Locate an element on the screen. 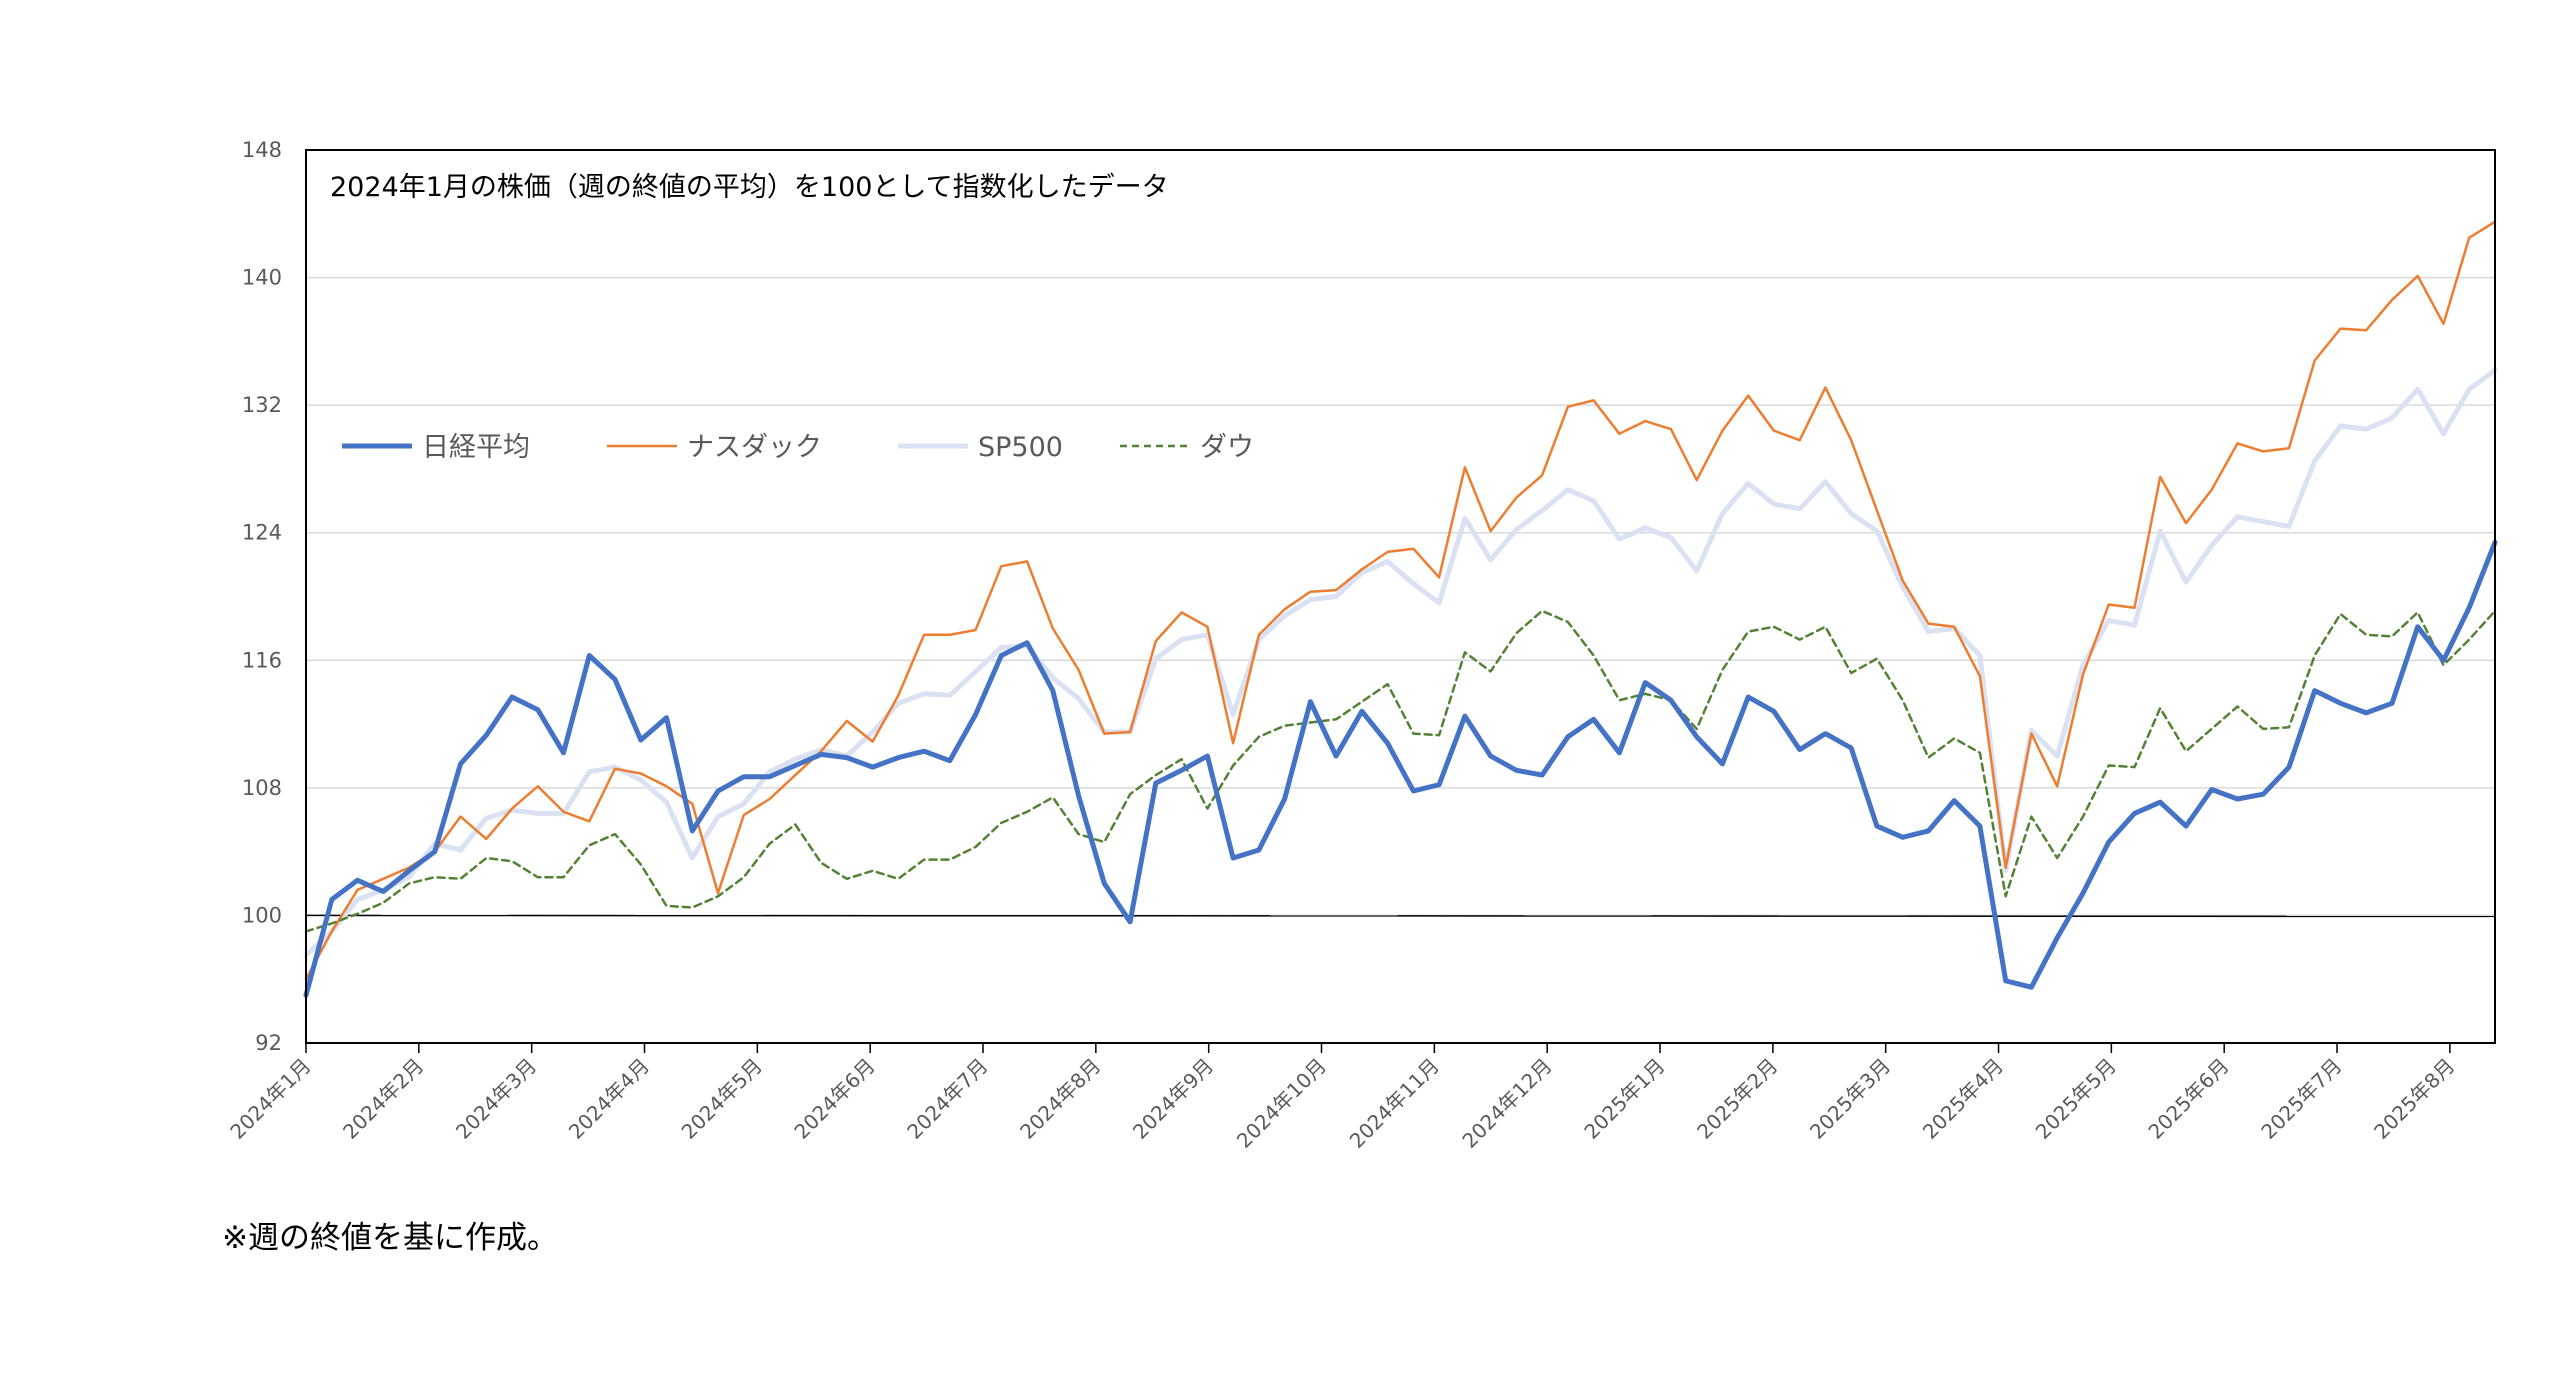 Image resolution: width=2560 pixels, height=1374 pixels. y-tick-label: 92 is located at coordinates (268, 1043).